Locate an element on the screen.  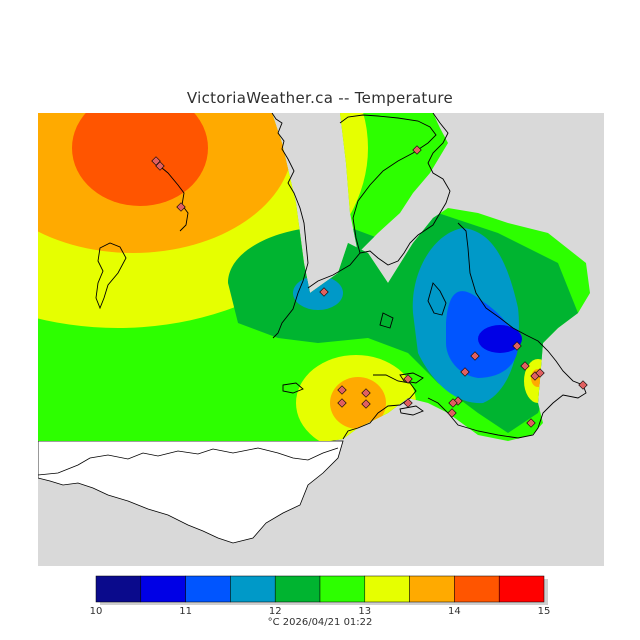
legend-tick-label: 12 is located at coordinates (275, 611).